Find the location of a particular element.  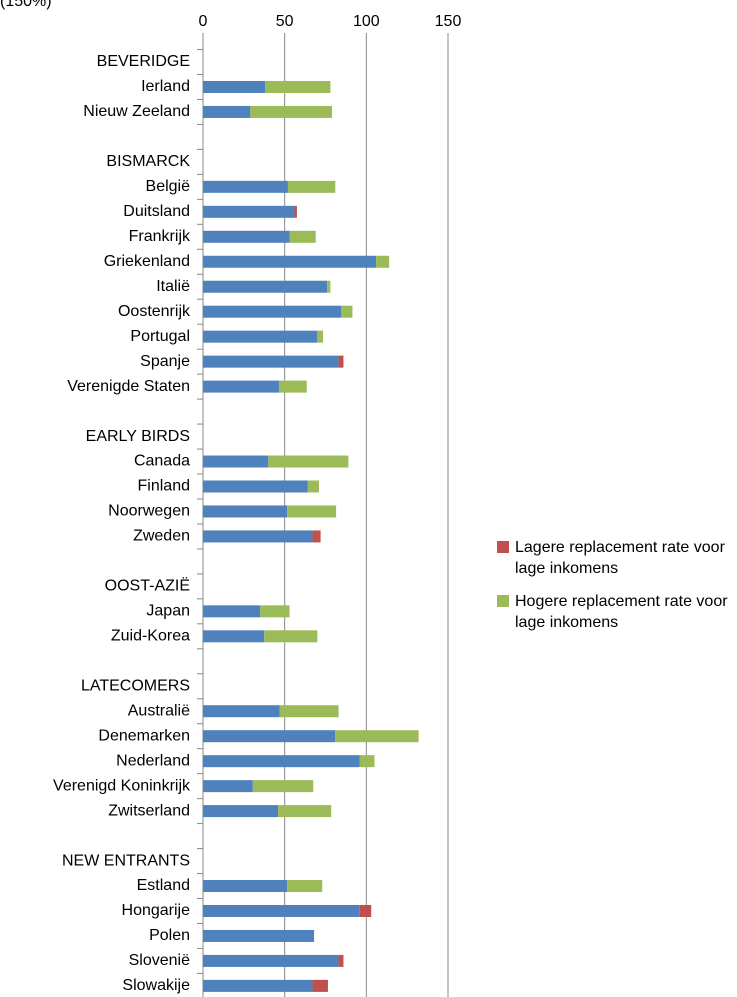

y-tick-label: Finland is located at coordinates (164, 486).